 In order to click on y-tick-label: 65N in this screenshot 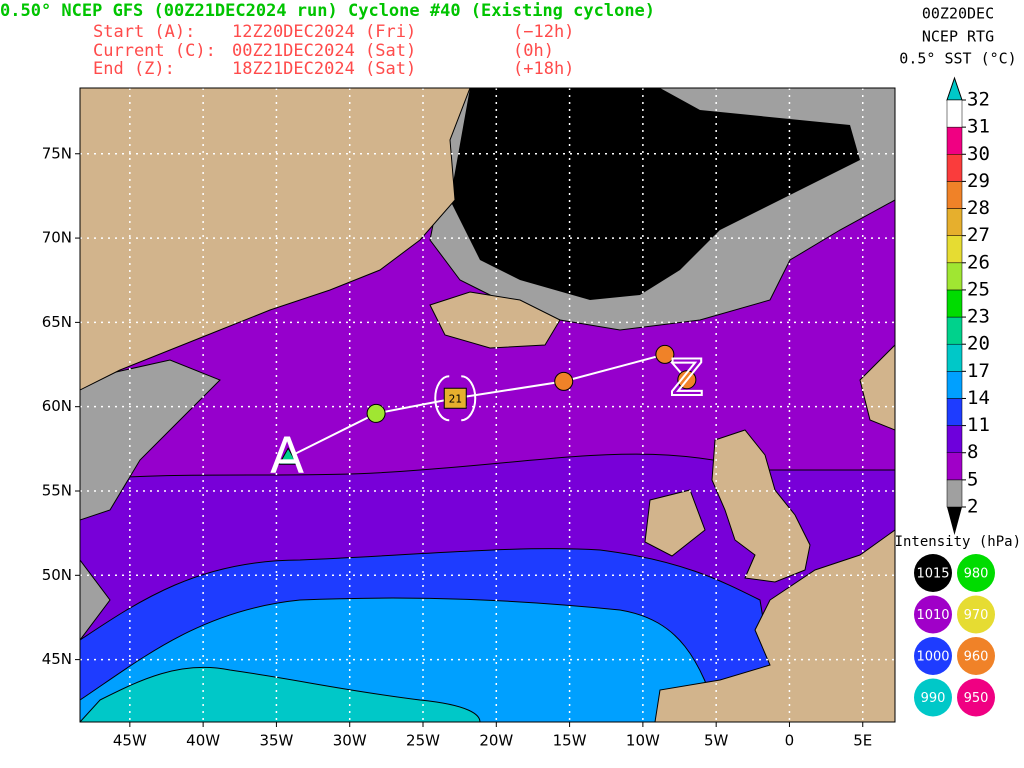, I will do `click(57, 322)`.